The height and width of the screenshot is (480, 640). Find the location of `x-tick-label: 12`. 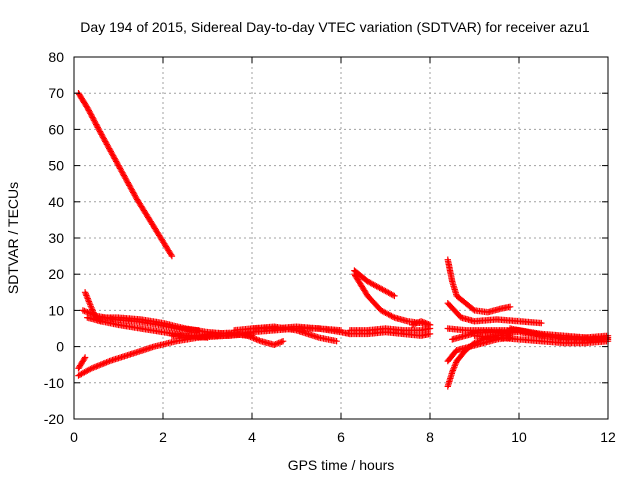

x-tick-label: 12 is located at coordinates (608, 437).